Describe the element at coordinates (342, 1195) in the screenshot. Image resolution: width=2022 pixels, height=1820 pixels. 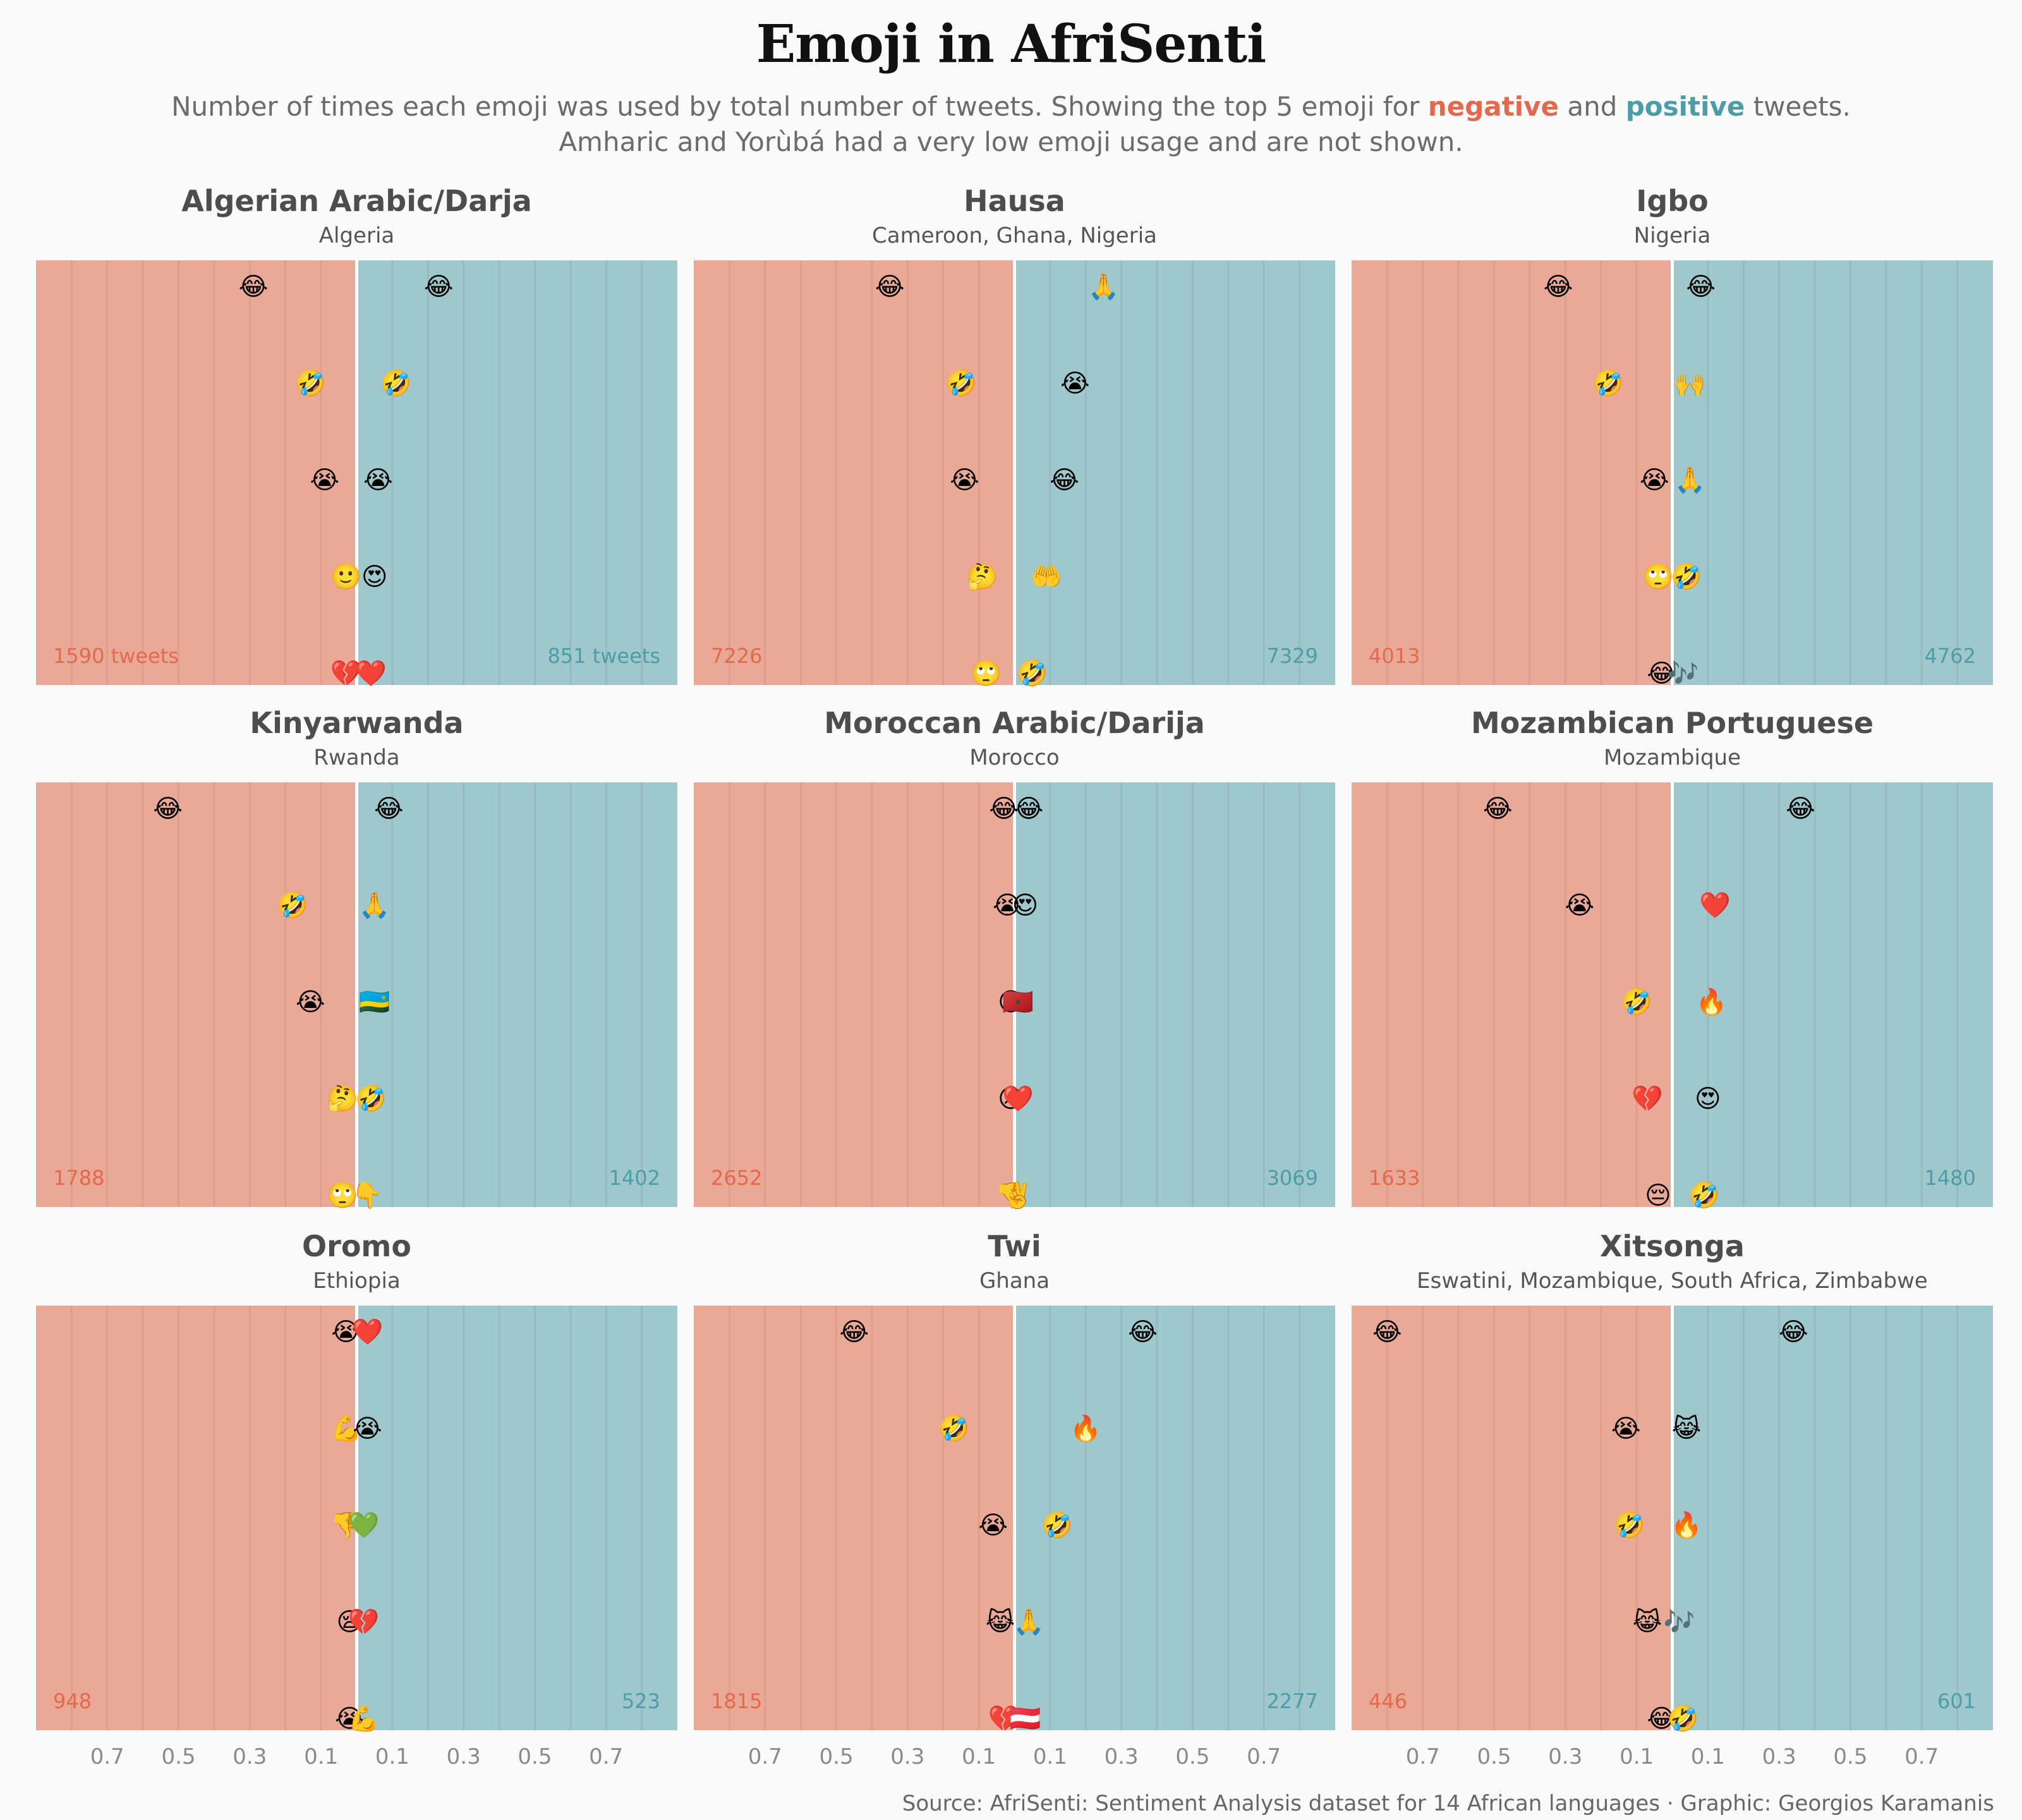
I see `negative-emoji-kinyarwanda: 🙄` at that location.